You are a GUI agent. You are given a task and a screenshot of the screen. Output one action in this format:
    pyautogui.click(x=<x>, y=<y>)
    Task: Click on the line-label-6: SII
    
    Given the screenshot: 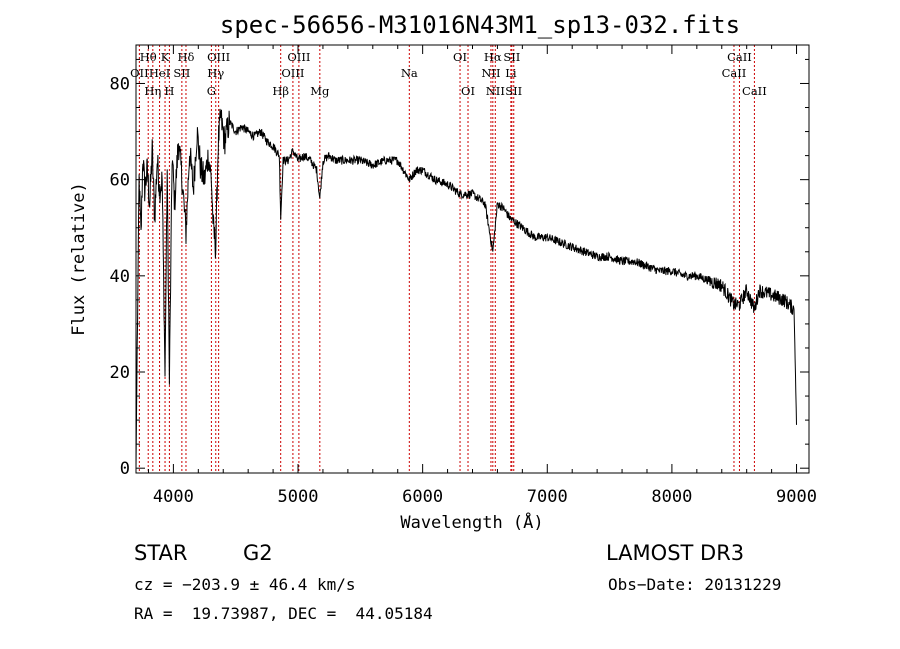 What is the action you would take?
    pyautogui.click(x=181, y=73)
    